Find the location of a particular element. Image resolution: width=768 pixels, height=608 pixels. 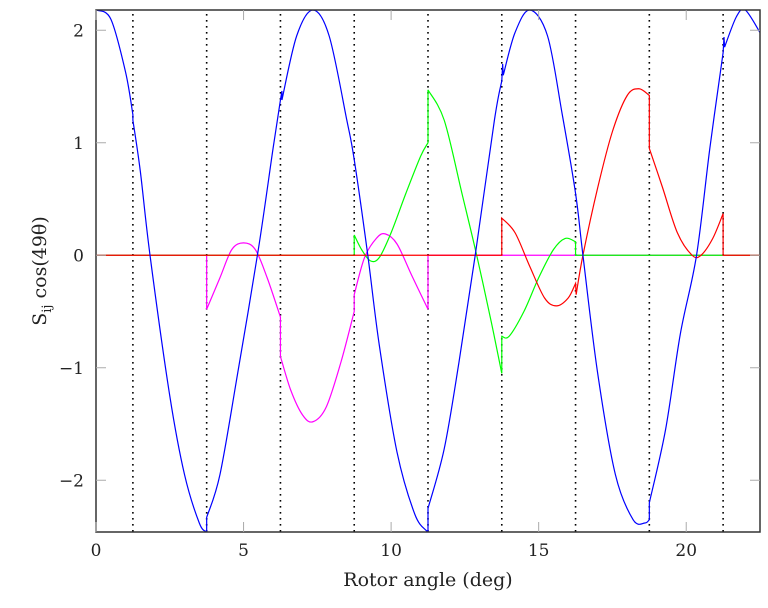

x-tick-label: 0 is located at coordinates (96, 551).